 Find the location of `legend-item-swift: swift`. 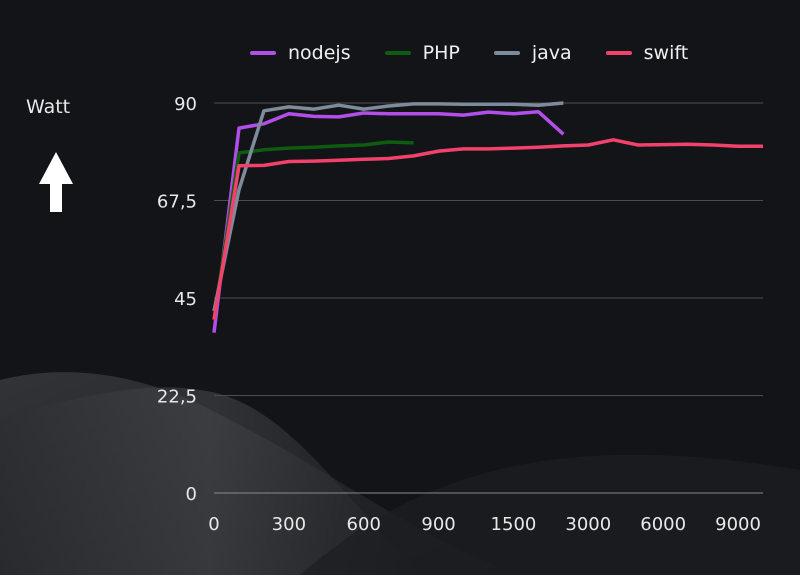

legend-item-swift: swift is located at coordinates (647, 53).